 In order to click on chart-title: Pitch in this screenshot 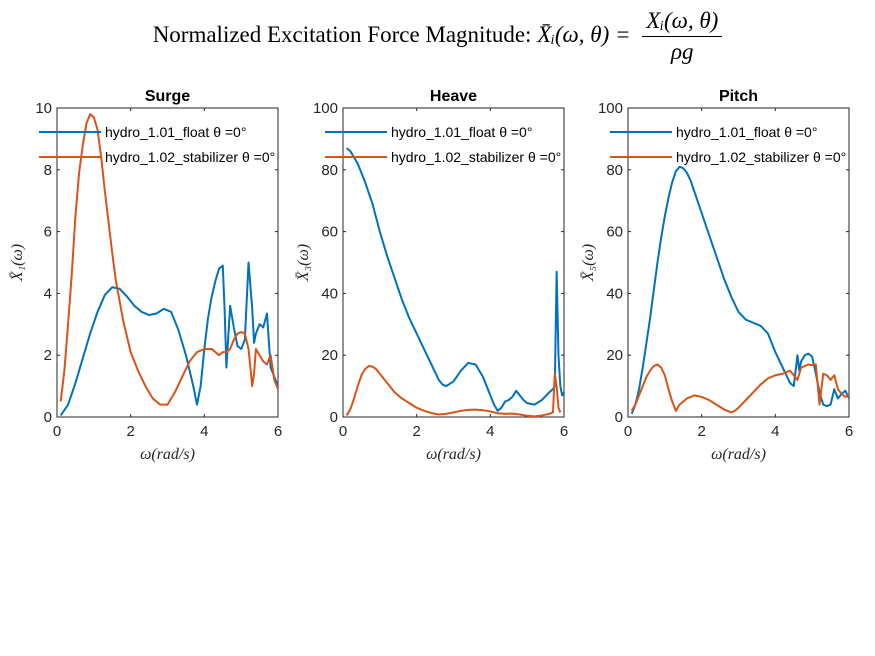, I will do `click(738, 96)`.